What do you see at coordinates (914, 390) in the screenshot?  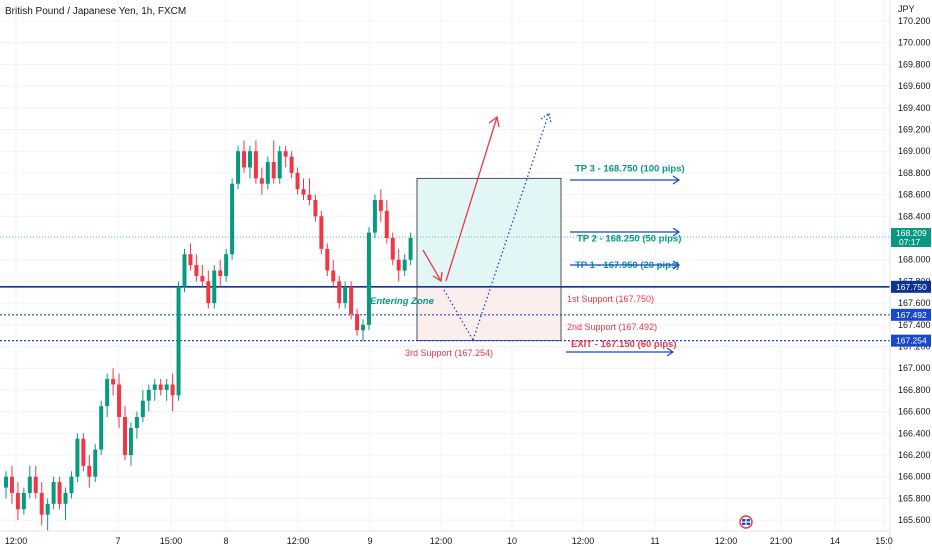 I see `y-tick-label: 166.800` at bounding box center [914, 390].